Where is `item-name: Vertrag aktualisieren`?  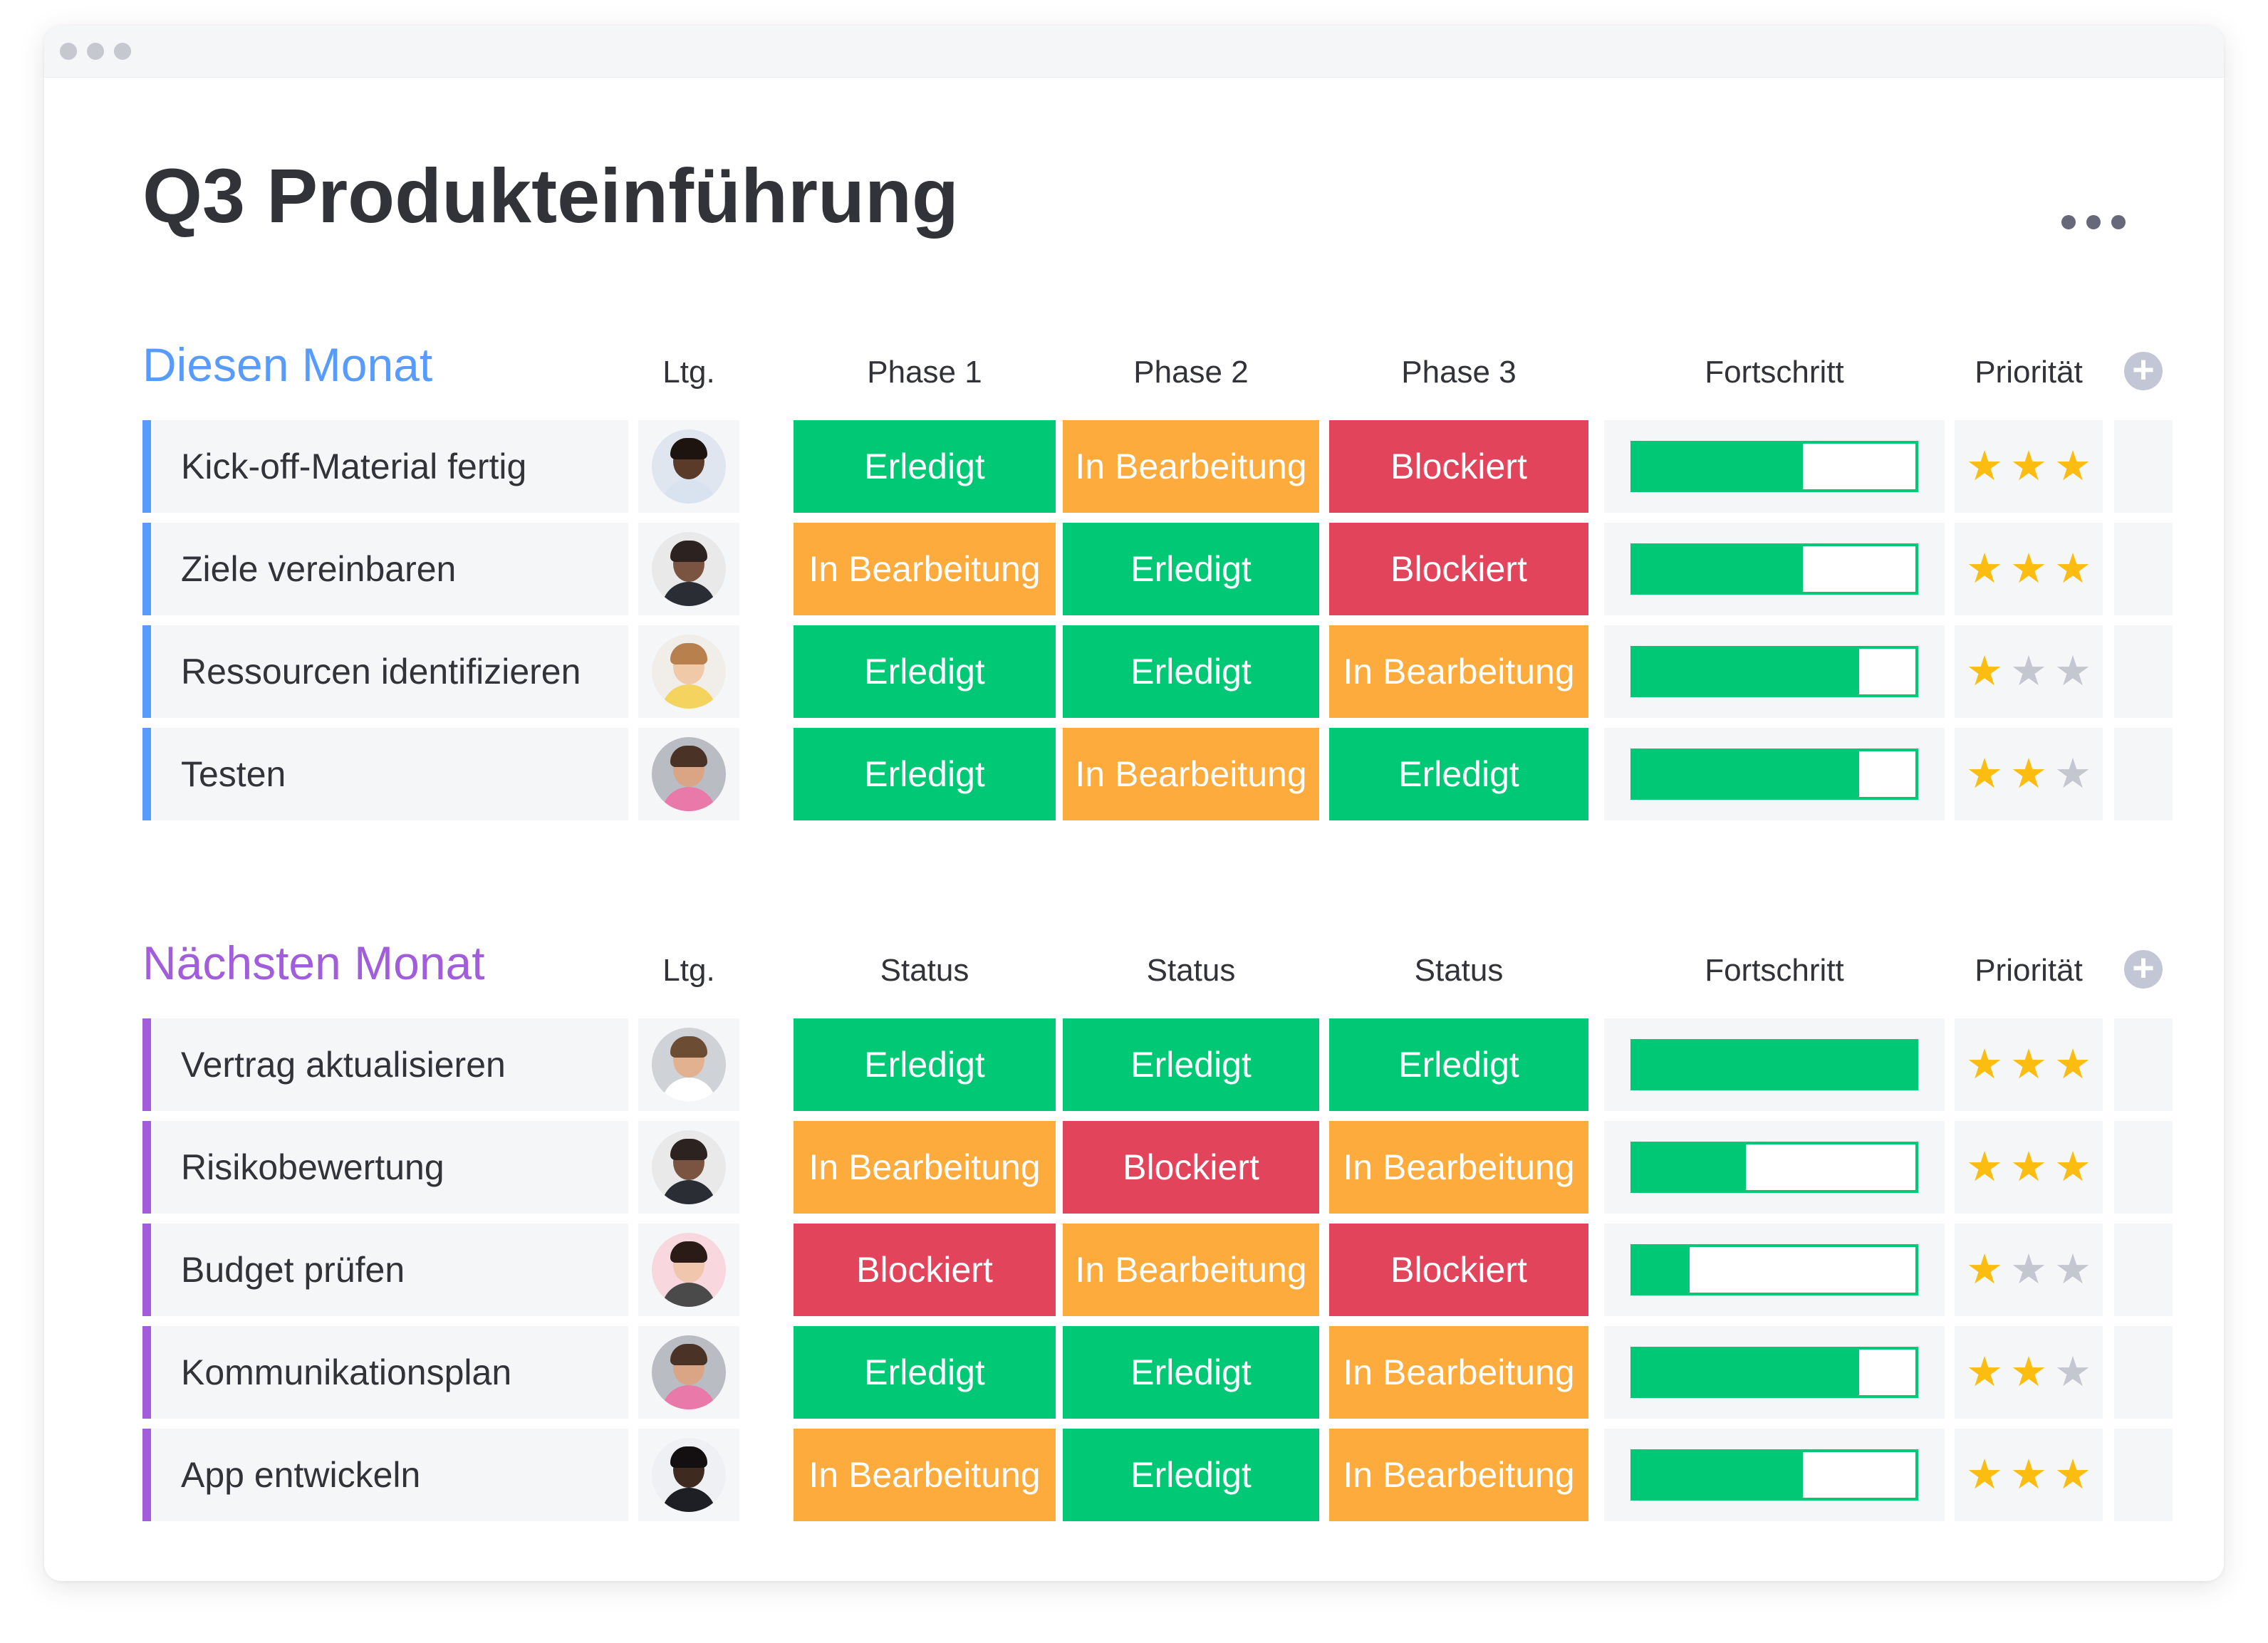 item-name: Vertrag aktualisieren is located at coordinates (343, 1065).